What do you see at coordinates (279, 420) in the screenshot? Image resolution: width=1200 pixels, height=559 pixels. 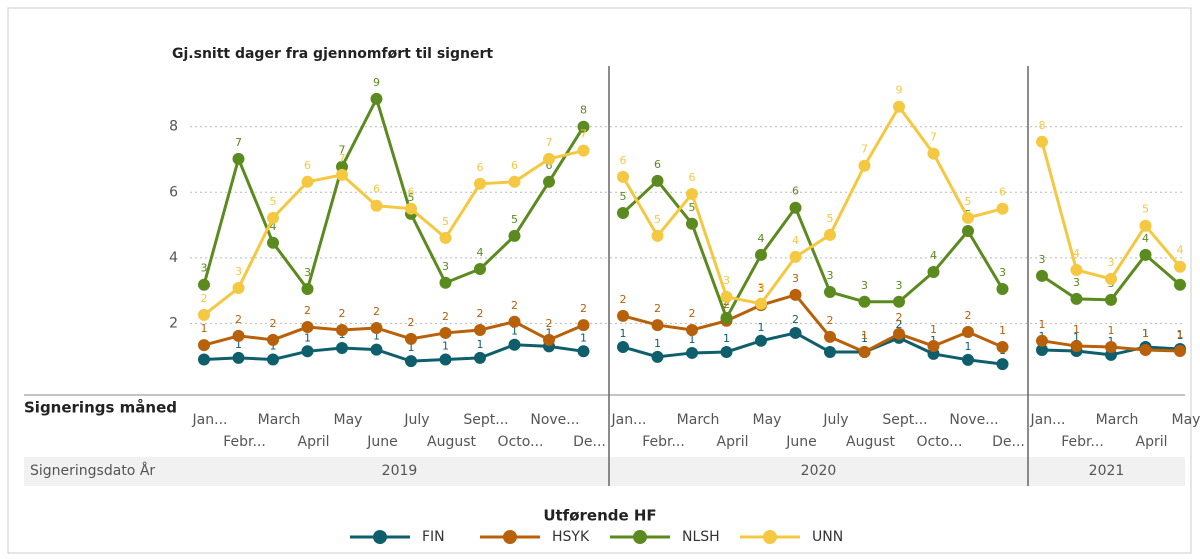 I see `x-tick-label: March` at bounding box center [279, 420].